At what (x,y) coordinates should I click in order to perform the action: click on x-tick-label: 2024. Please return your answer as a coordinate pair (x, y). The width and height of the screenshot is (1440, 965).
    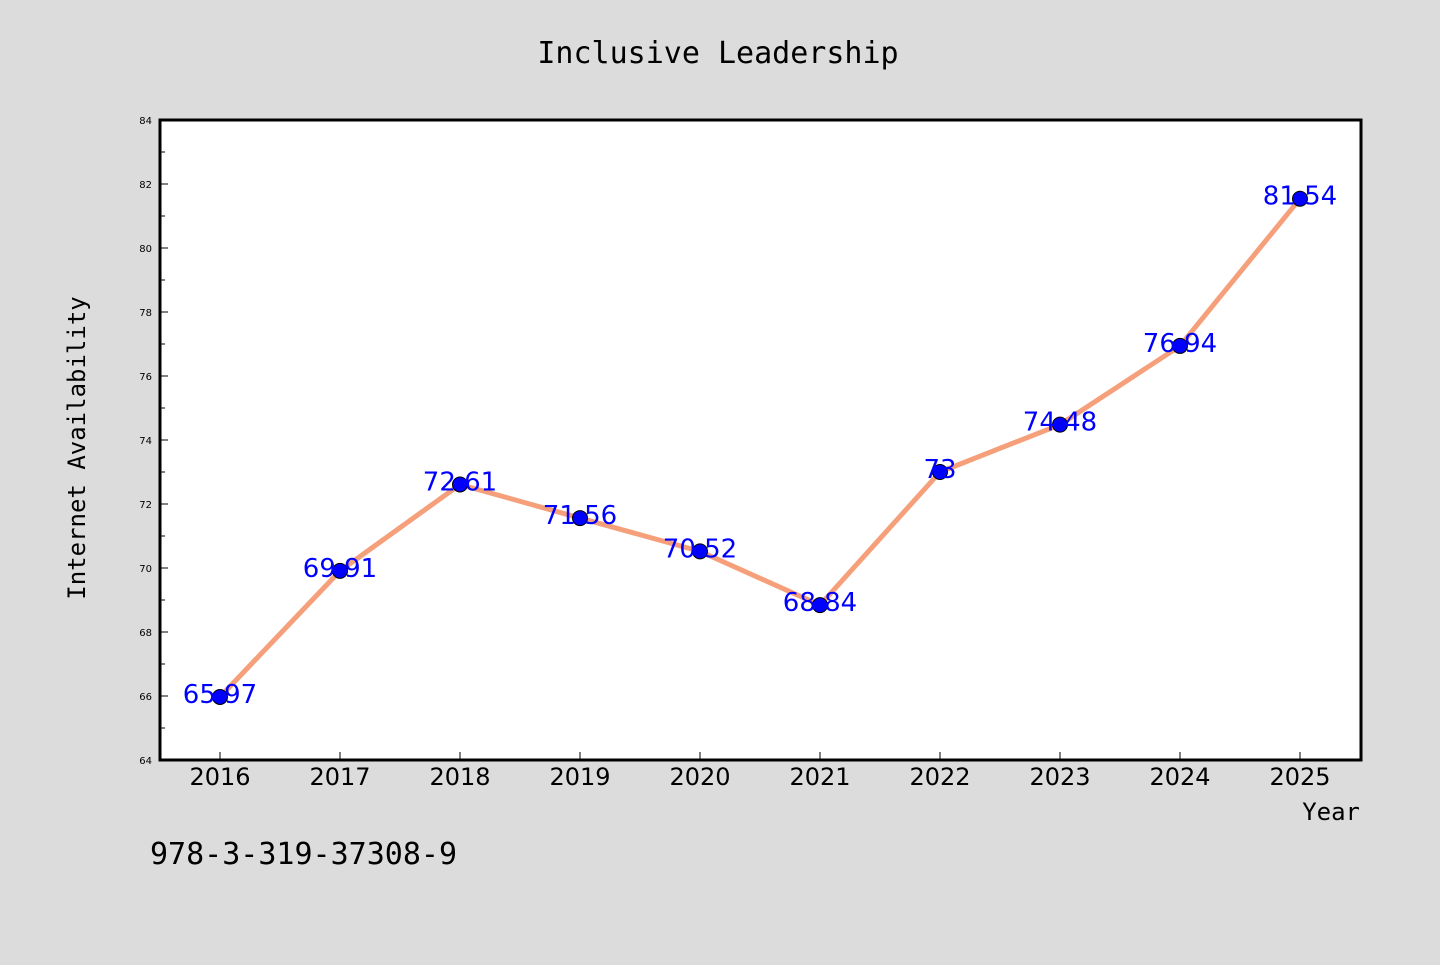
    Looking at the image, I should click on (1179, 777).